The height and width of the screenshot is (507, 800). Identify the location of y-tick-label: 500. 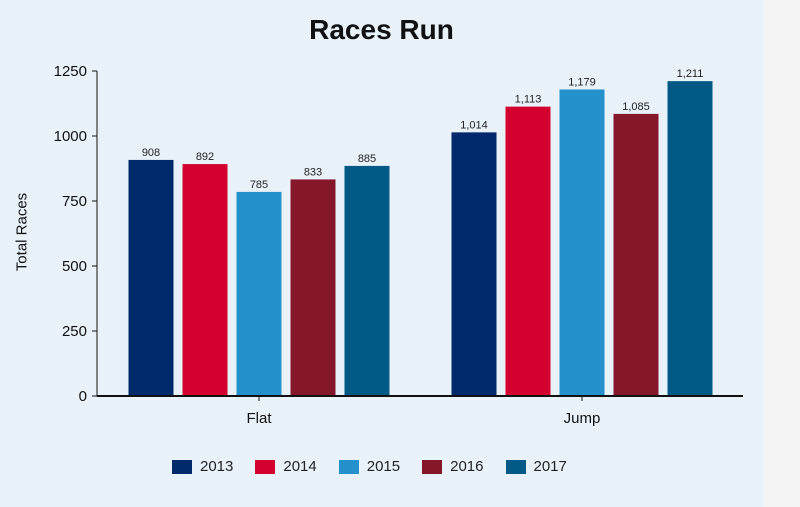
(74, 266).